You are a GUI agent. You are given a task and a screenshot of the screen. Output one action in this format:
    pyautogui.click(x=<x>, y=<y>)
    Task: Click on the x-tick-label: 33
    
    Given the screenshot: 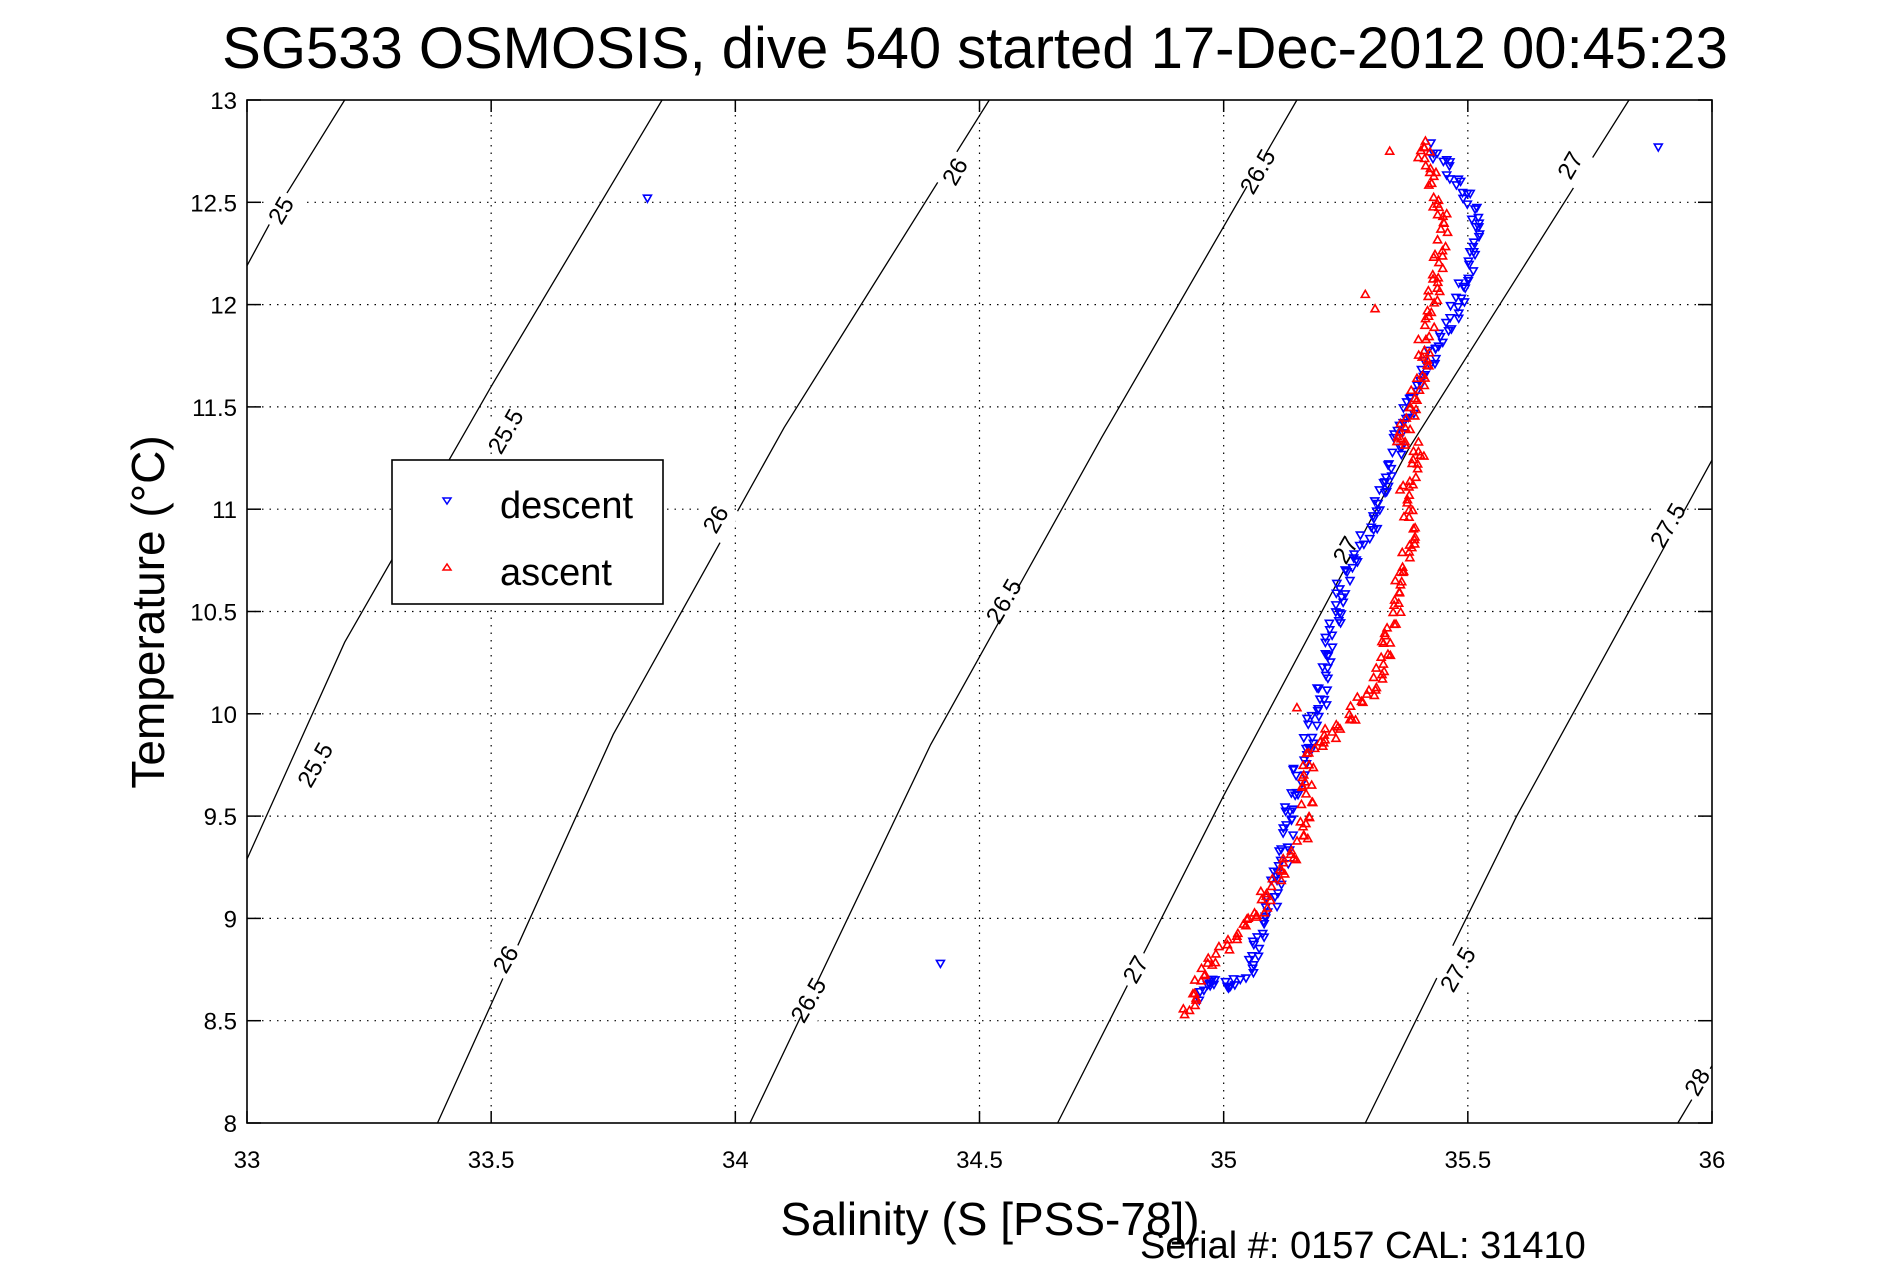 What is the action you would take?
    pyautogui.click(x=247, y=1160)
    